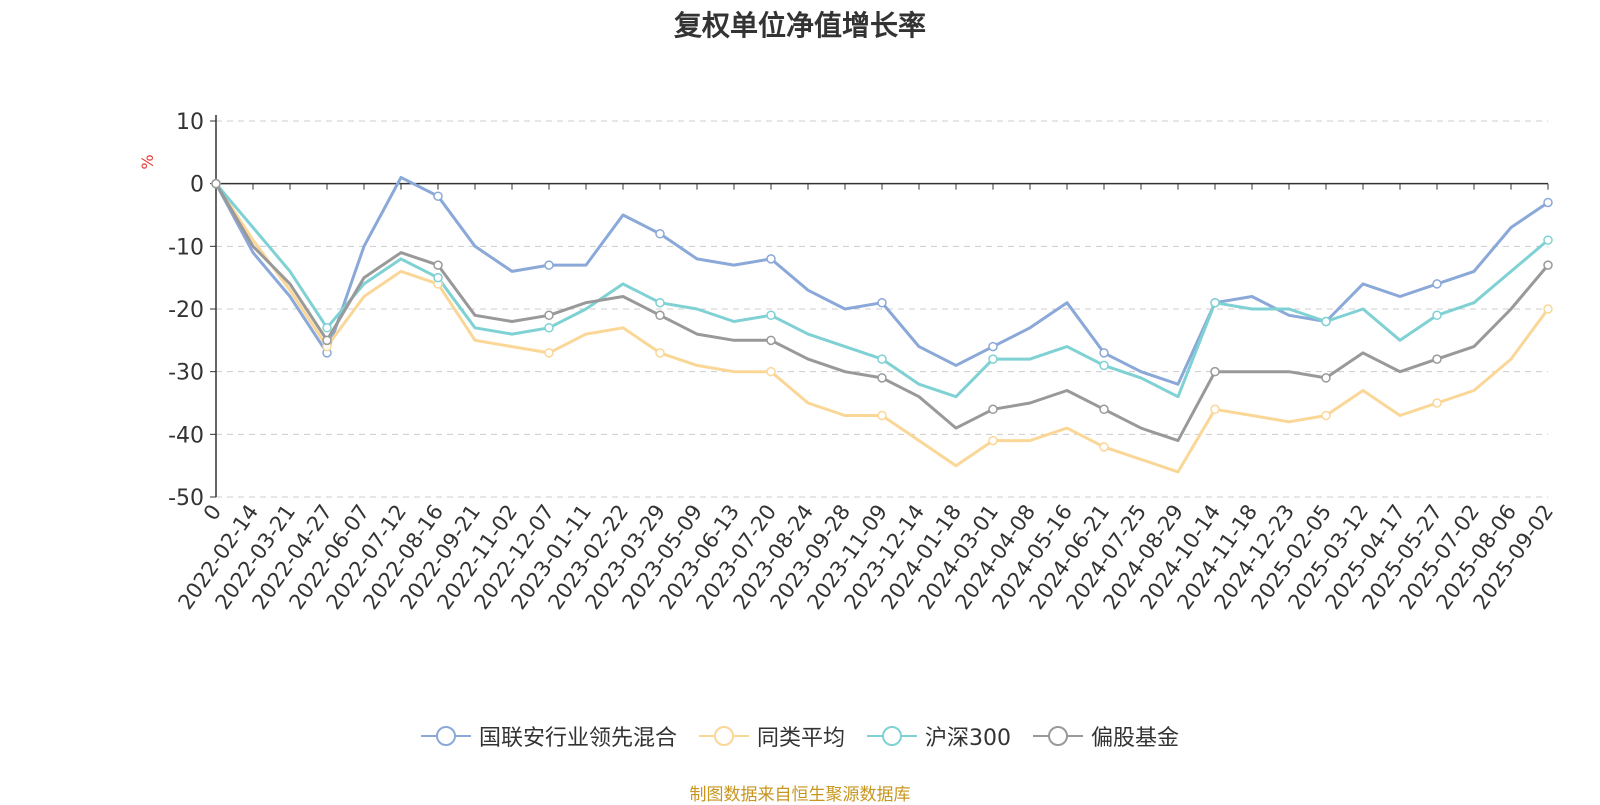  I want to click on legend-label: 同类平均, so click(800, 738).